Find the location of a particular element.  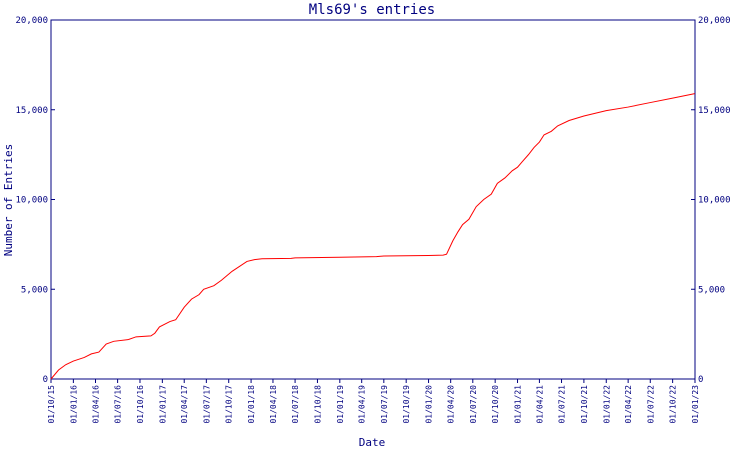

x-tick-label: 01/07/22 is located at coordinates (650, 404).